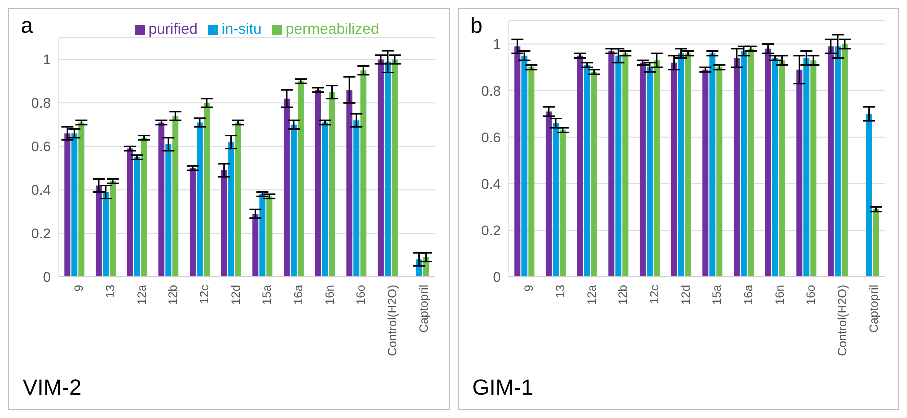  Describe the element at coordinates (27, 26) in the screenshot. I see `chart-title: a` at that location.